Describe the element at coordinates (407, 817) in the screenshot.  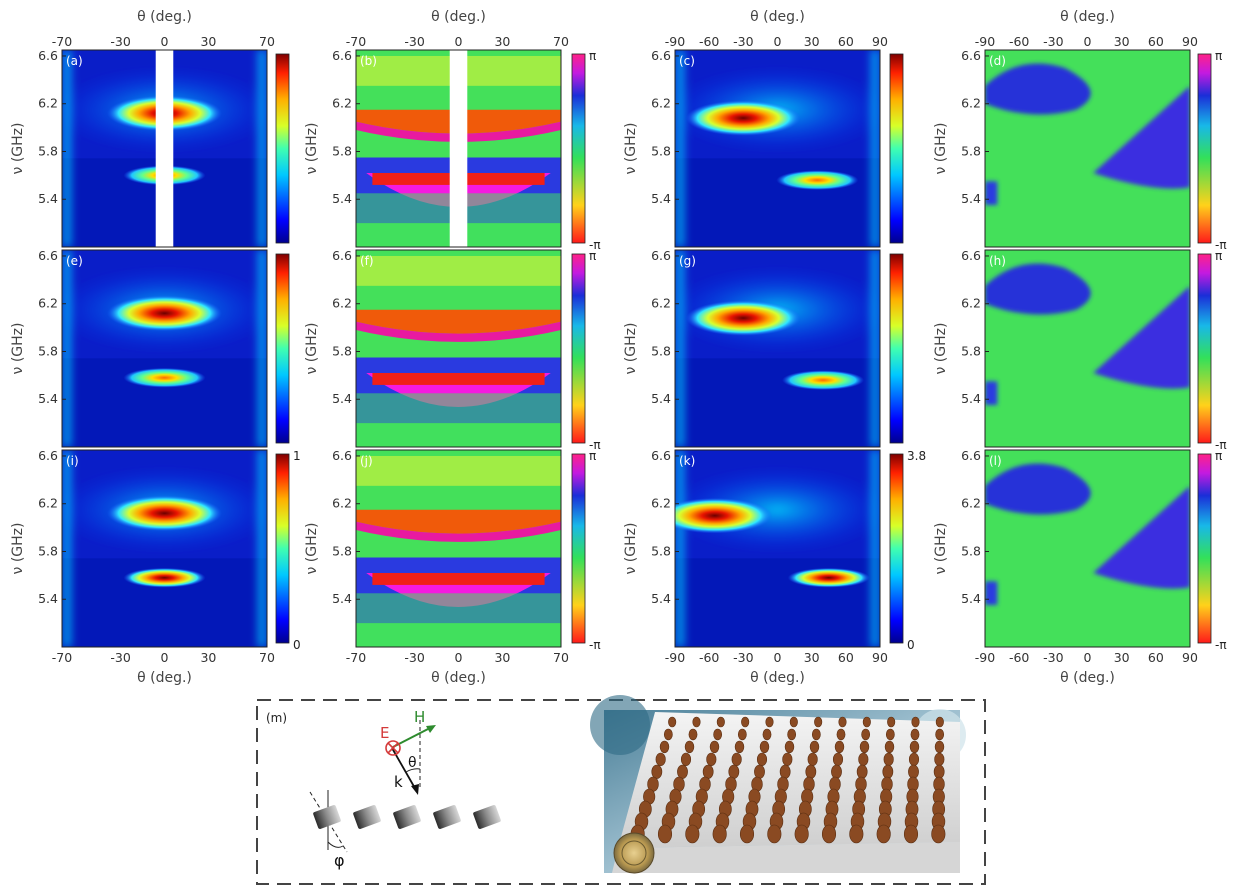
I see `rod-array` at that location.